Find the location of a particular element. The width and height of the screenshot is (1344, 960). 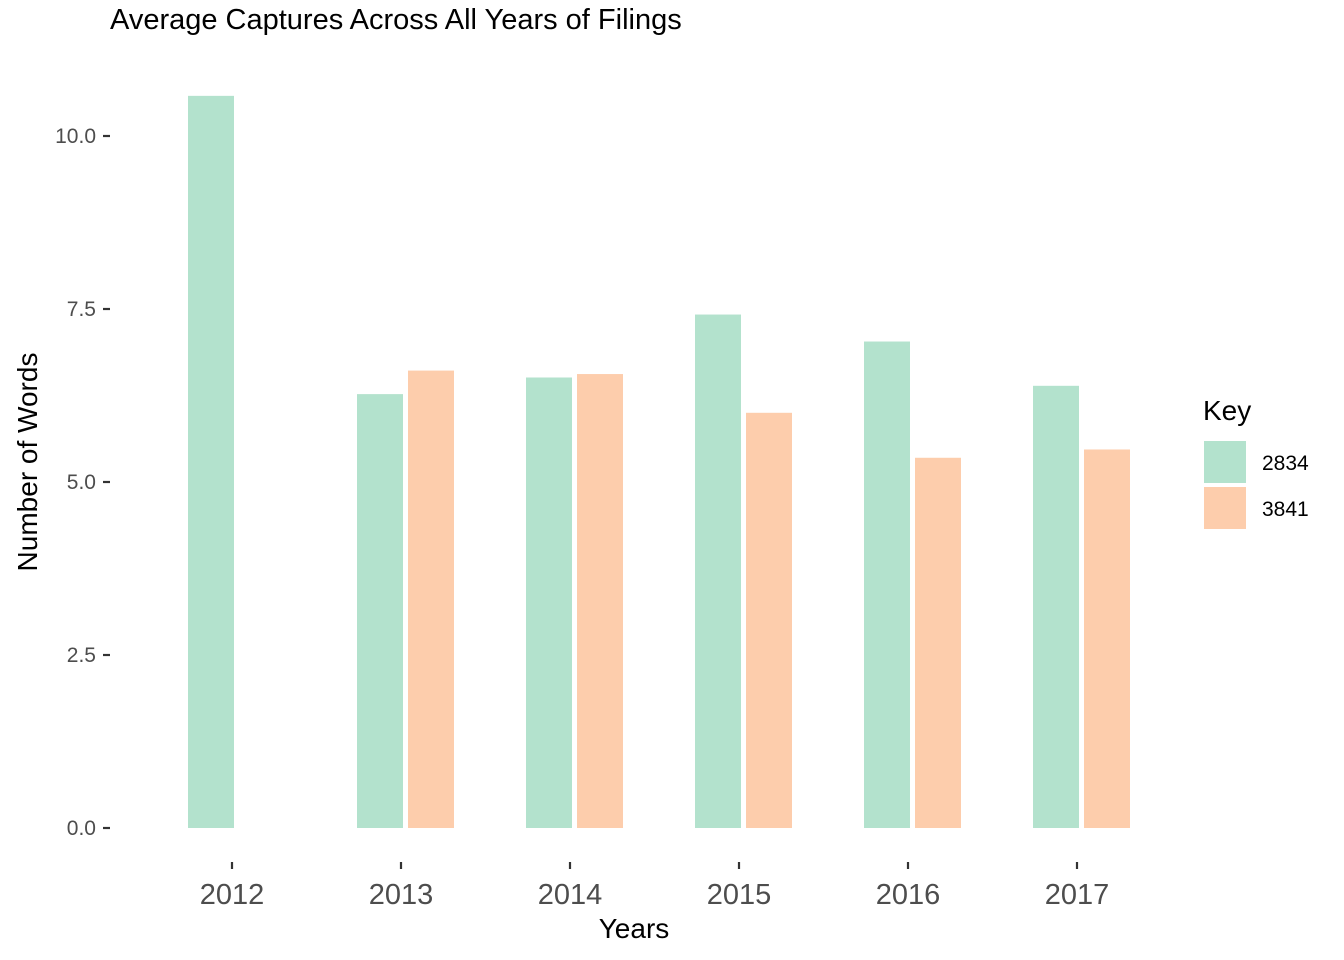

x-axis-title: Years is located at coordinates (634, 928).